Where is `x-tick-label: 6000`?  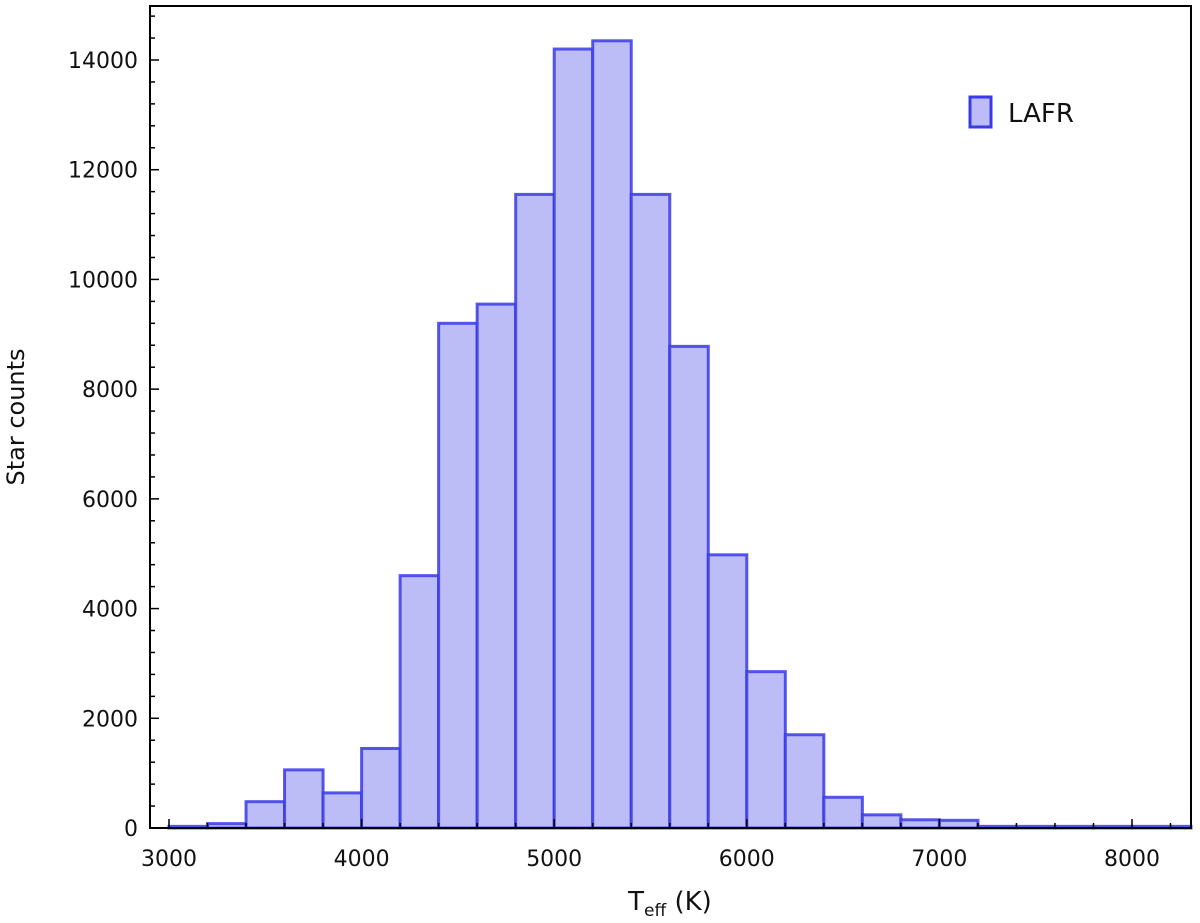
x-tick-label: 6000 is located at coordinates (747, 859).